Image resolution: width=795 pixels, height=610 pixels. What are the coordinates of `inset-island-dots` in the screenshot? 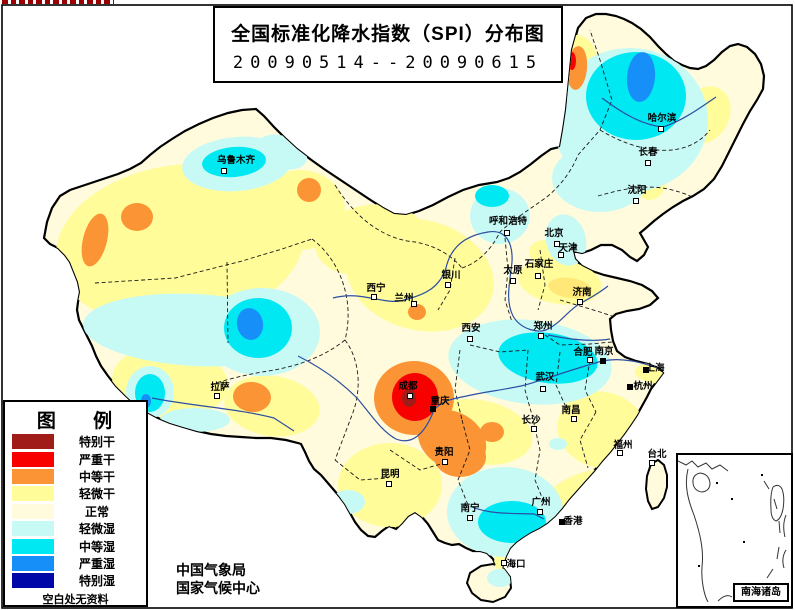 It's located at (730, 520).